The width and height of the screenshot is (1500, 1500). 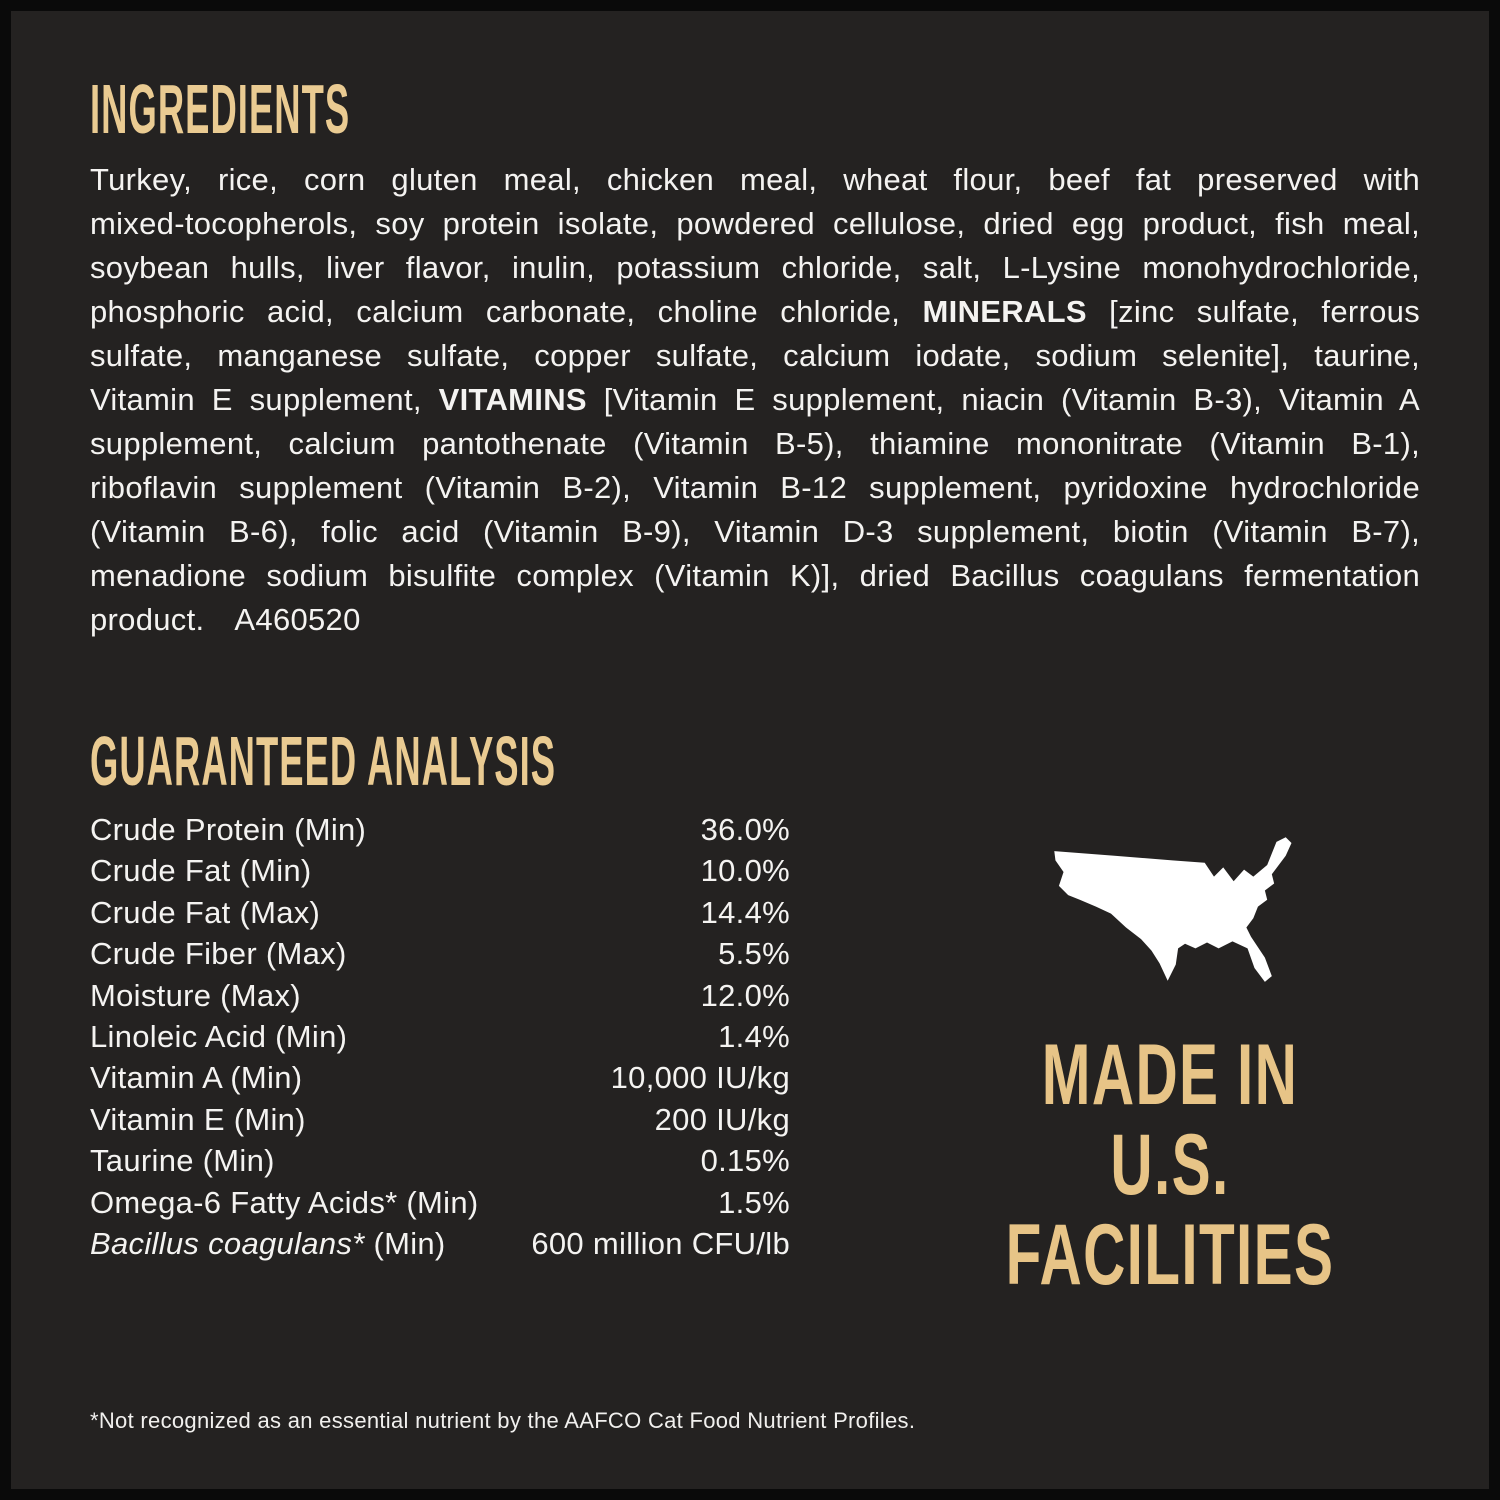 What do you see at coordinates (1170, 1075) in the screenshot?
I see `made-in-line: MADE IN` at bounding box center [1170, 1075].